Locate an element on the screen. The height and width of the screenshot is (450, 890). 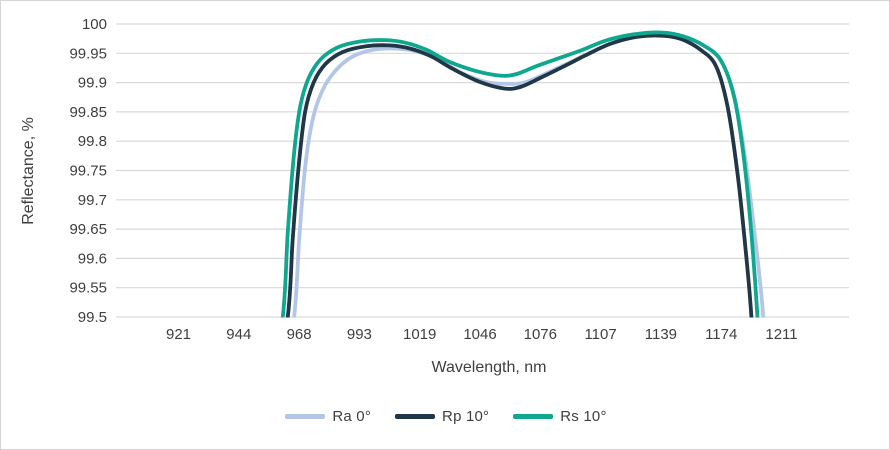
y-tick-label: 99.95 is located at coordinates (88, 53).